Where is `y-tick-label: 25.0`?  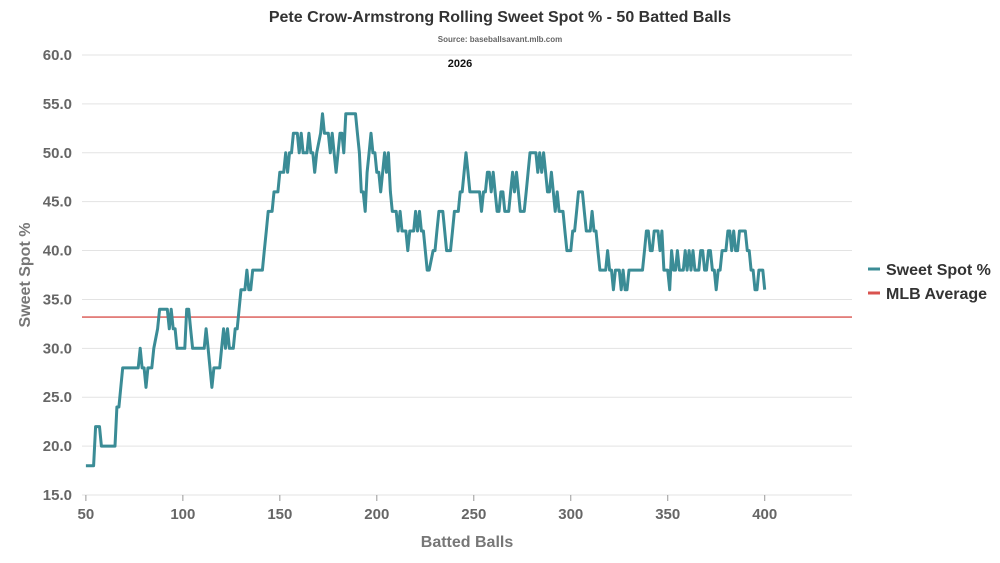 y-tick-label: 25.0 is located at coordinates (57, 397).